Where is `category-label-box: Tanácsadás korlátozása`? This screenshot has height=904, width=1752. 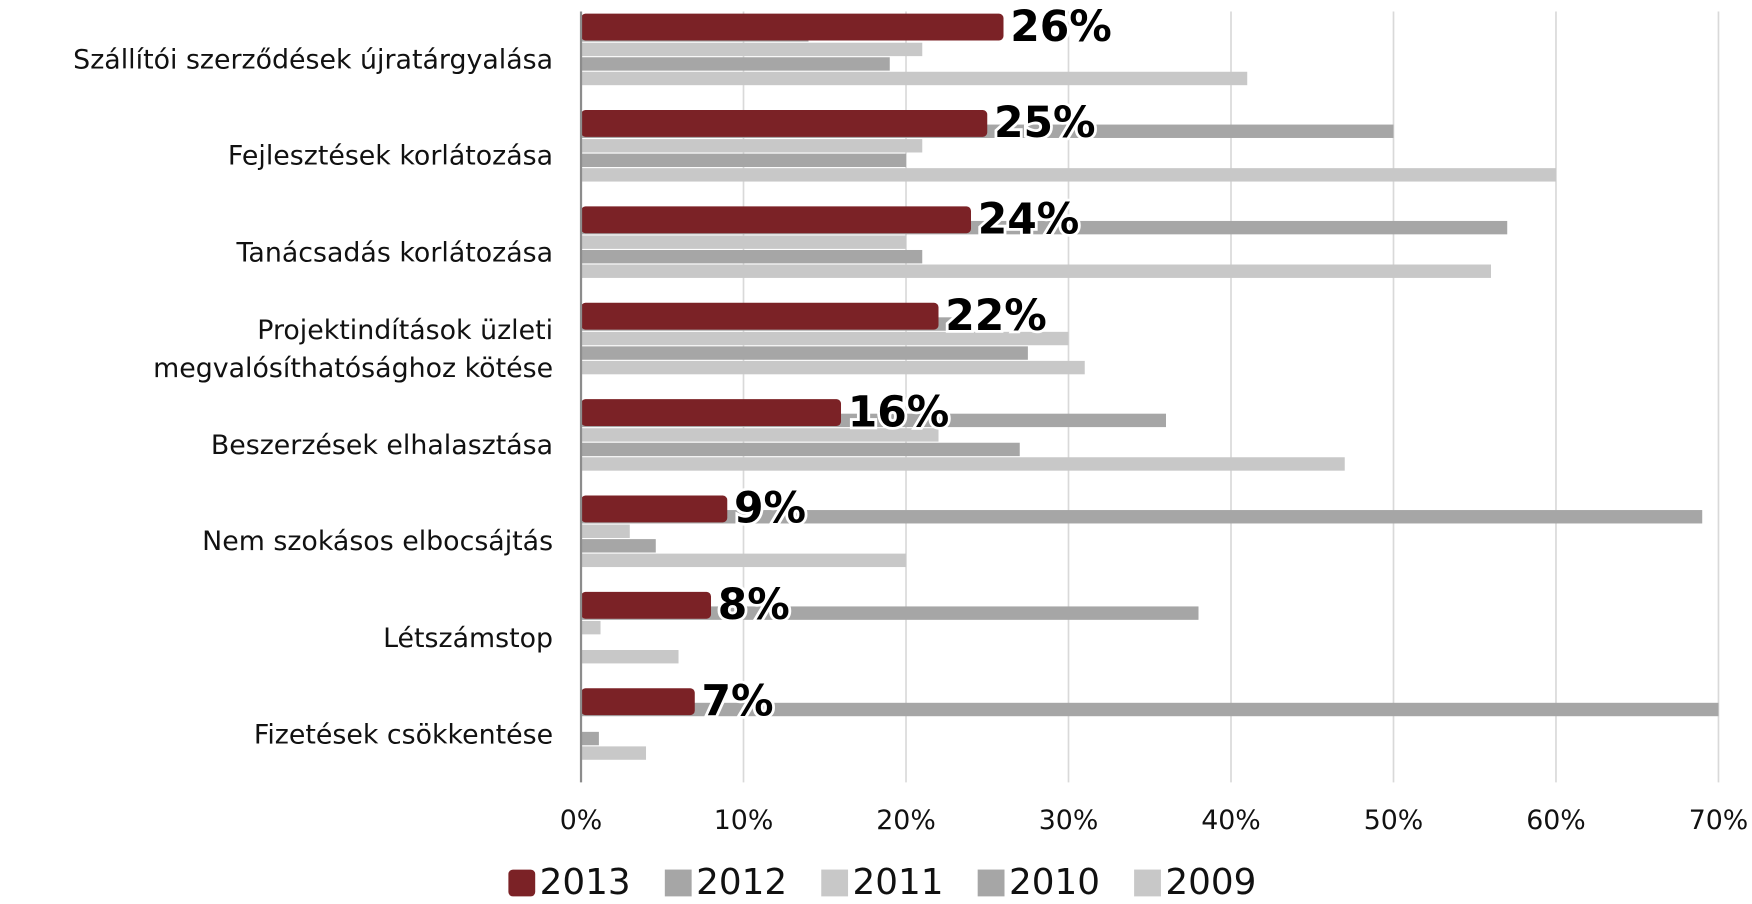 category-label-box: Tanácsadás korlátozása is located at coordinates (395, 252).